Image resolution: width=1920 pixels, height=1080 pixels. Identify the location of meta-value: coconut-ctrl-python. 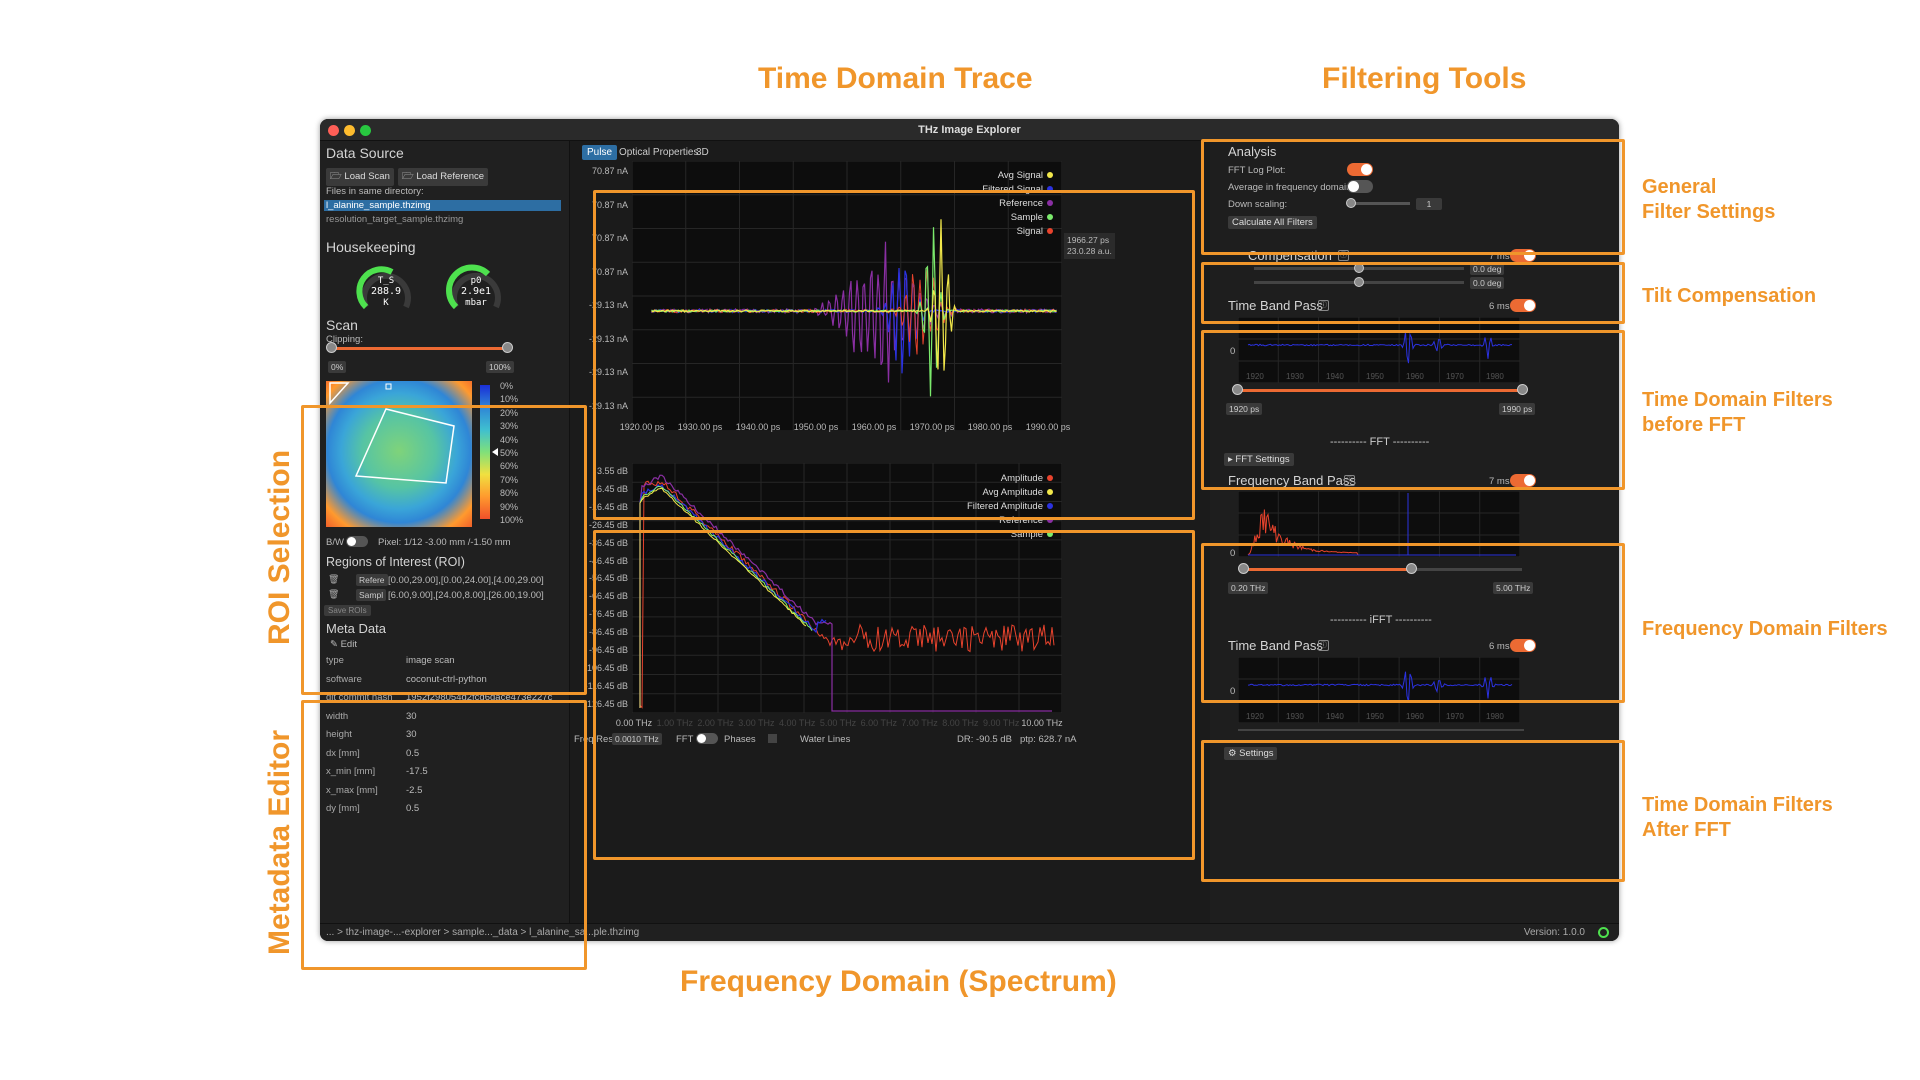
(446, 679).